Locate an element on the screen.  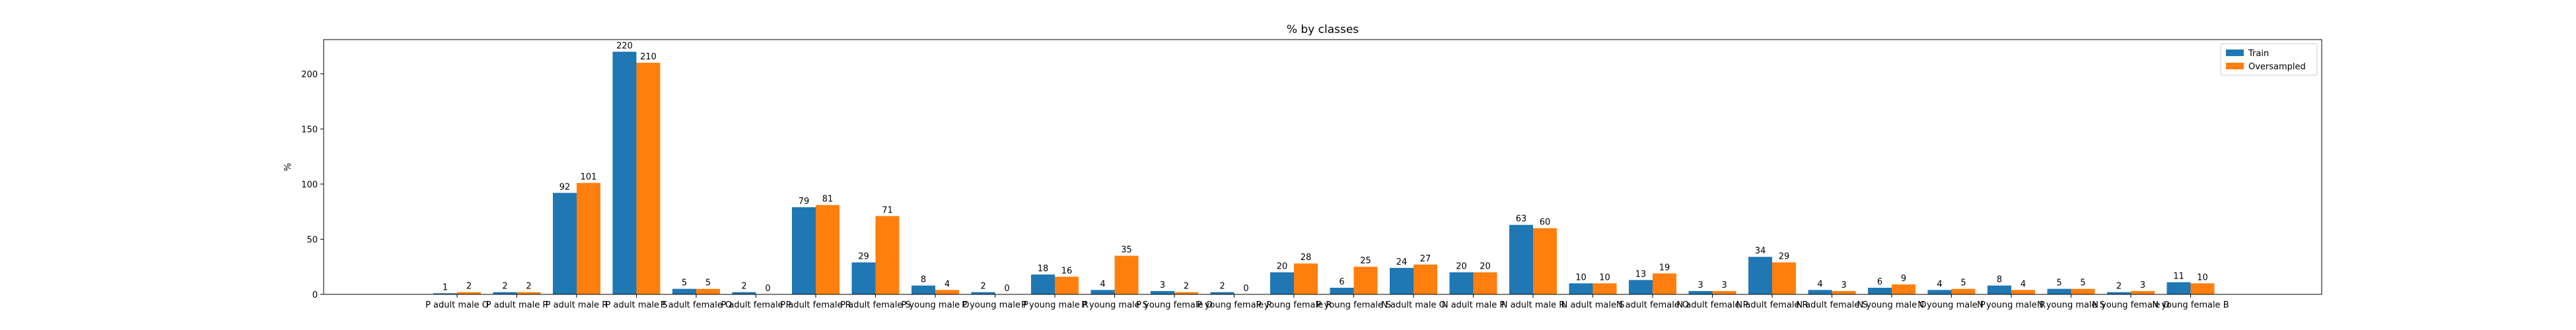
bar-label-train-21: 3 is located at coordinates (1701, 285).